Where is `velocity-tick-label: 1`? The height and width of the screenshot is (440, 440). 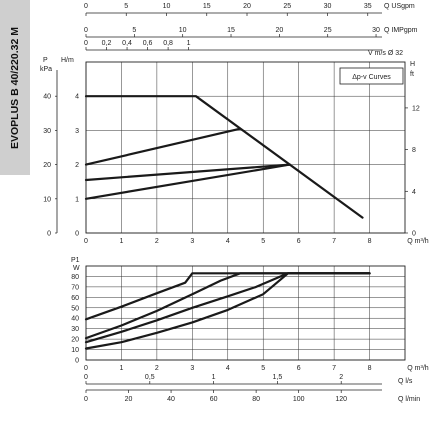 velocity-tick-label: 1 is located at coordinates (189, 43).